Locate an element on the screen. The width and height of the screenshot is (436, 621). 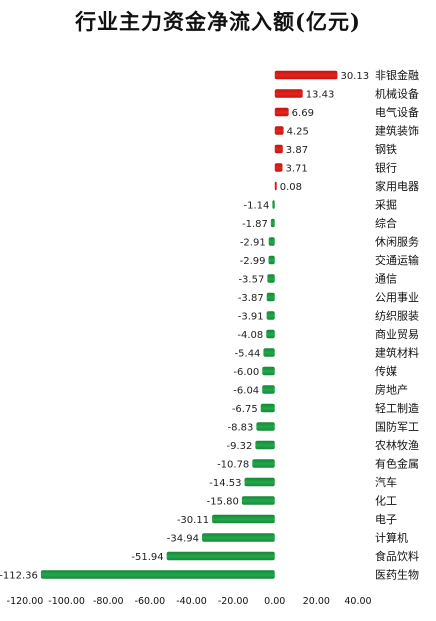
bar-建筑装饰 is located at coordinates (279, 130).